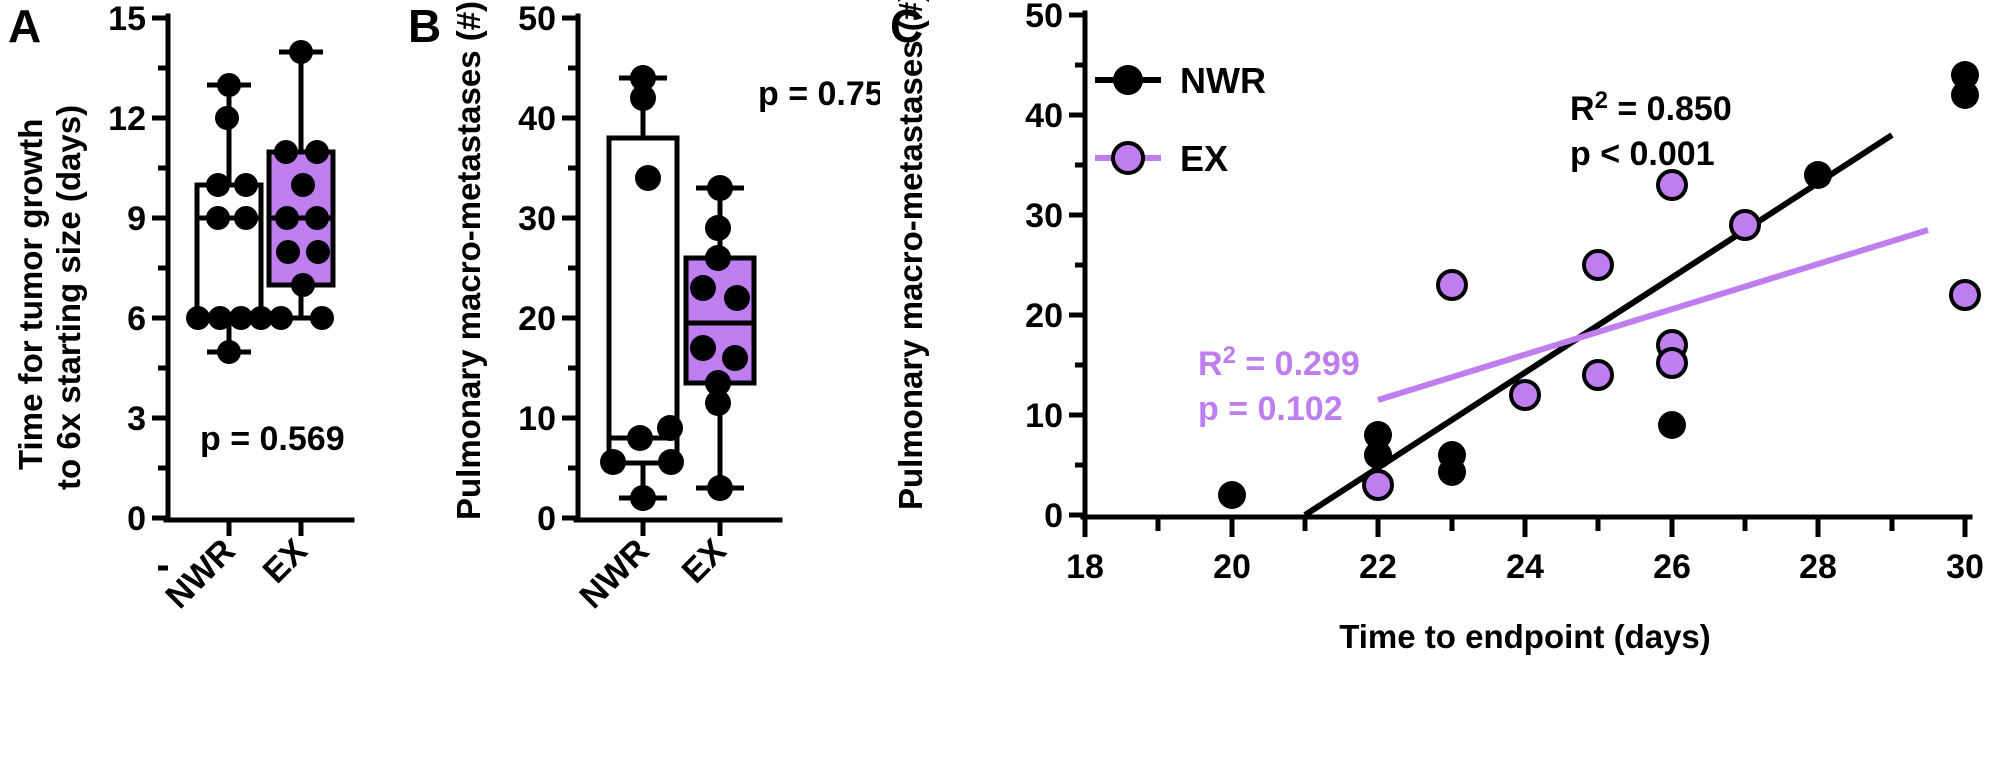 The height and width of the screenshot is (779, 2000). I want to click on nwr-r2-superscript: 2, so click(1601, 100).